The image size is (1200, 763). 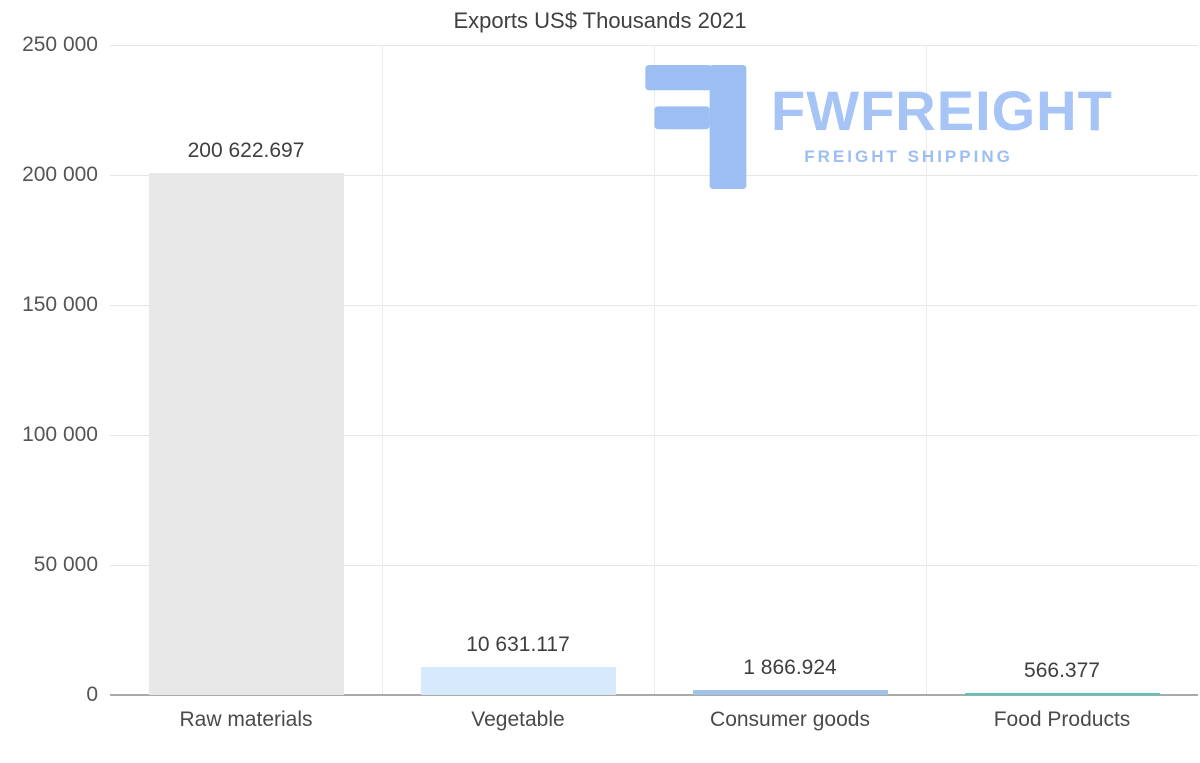 I want to click on x-axis-label-vegetable: Vegetable, so click(x=518, y=719).